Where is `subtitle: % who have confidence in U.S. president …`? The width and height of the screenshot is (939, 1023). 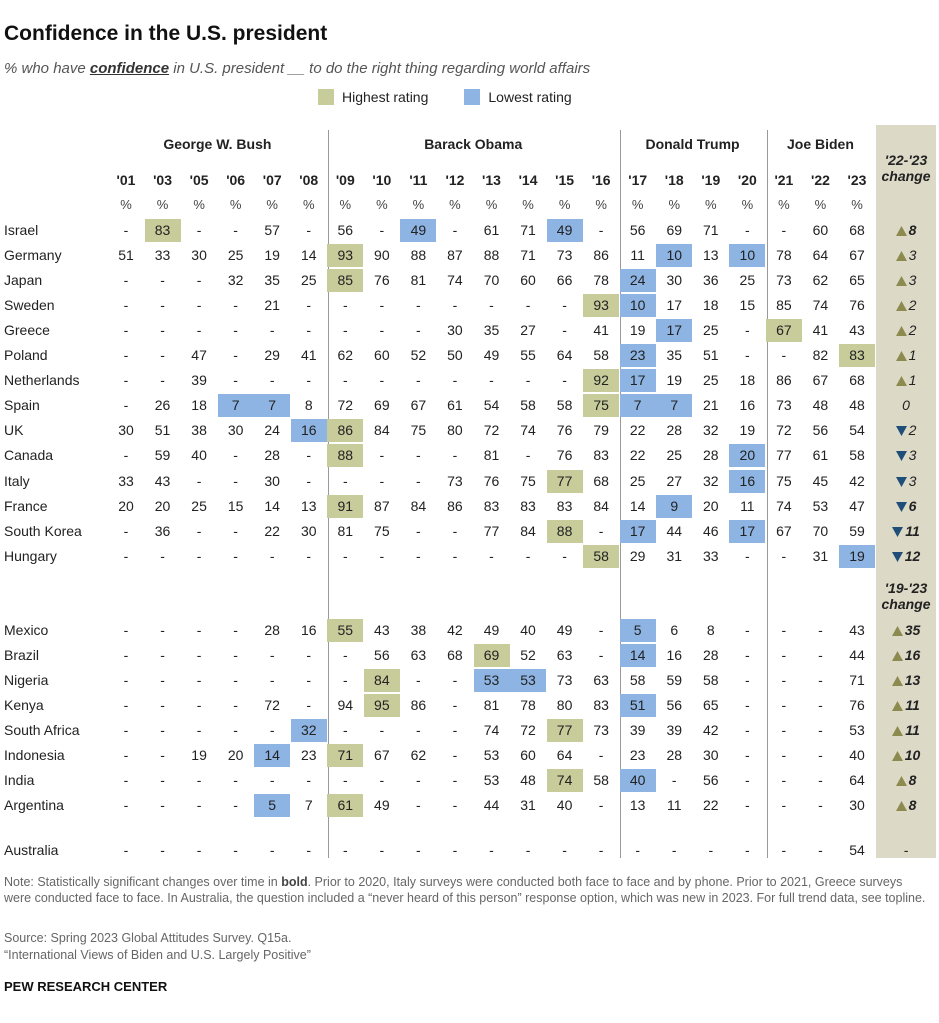
subtitle: % who have confidence in U.S. president … is located at coordinates (297, 68).